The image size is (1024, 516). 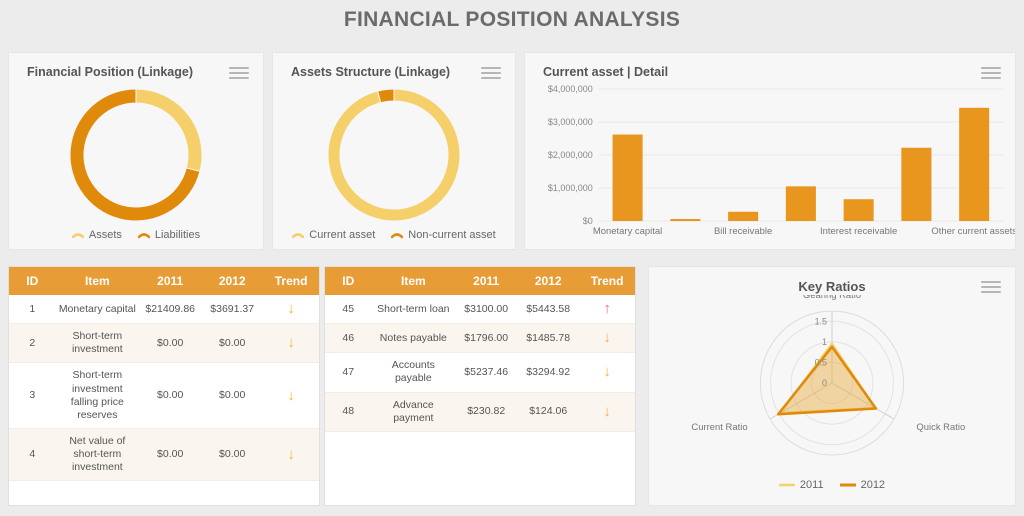 What do you see at coordinates (480, 412) in the screenshot?
I see `table-row: 48 Advance payment $230.82 $124.06 ↓` at bounding box center [480, 412].